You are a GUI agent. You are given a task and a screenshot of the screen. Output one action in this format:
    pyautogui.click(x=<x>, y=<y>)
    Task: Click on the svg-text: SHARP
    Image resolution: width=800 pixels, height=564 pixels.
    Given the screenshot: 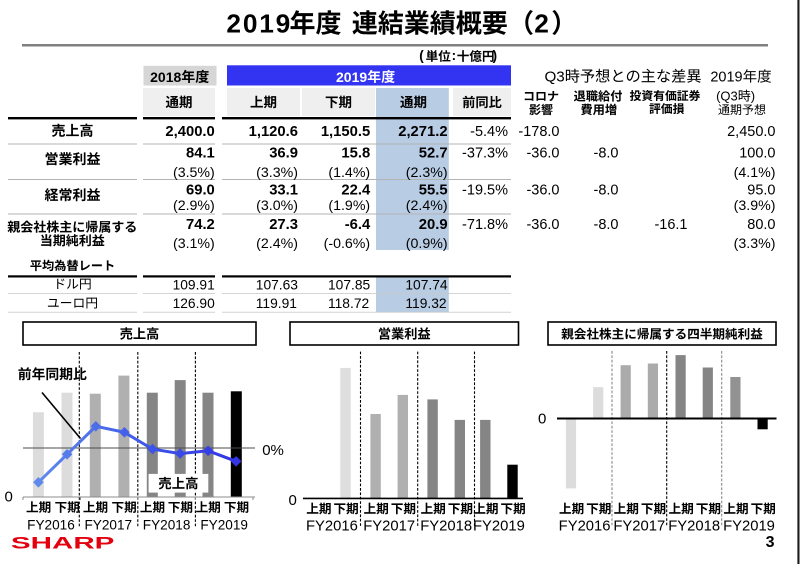 What is the action you would take?
    pyautogui.click(x=62, y=543)
    